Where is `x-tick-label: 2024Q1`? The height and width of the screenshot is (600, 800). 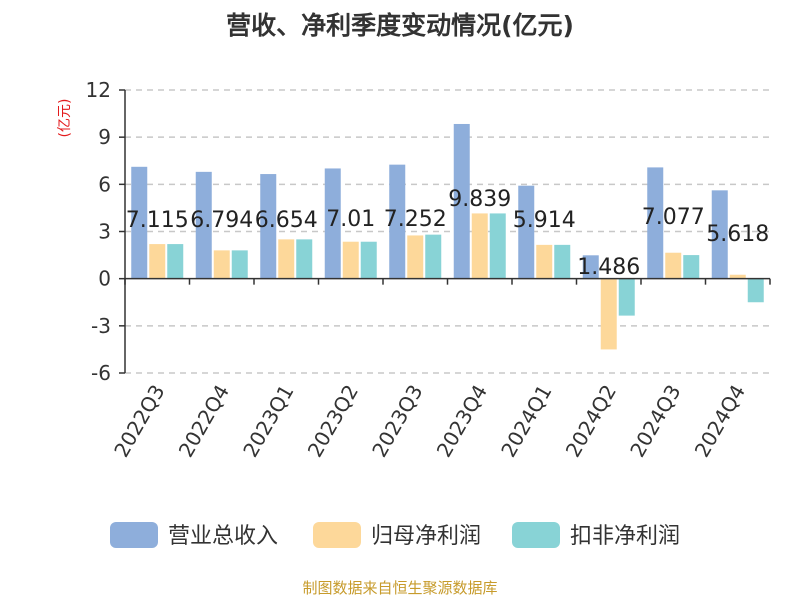 x-tick-label: 2024Q1 is located at coordinates (526, 421).